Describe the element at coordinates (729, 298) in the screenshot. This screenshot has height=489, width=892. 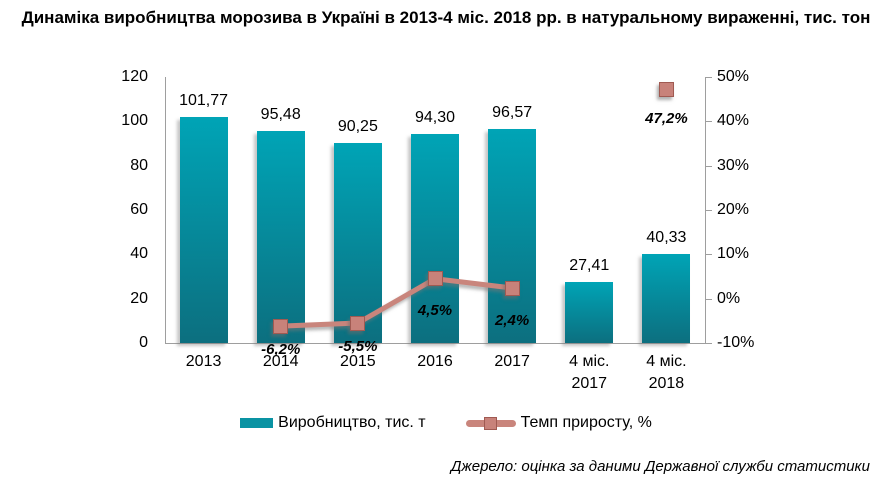
I see `y-right-tick-label: 0%` at that location.